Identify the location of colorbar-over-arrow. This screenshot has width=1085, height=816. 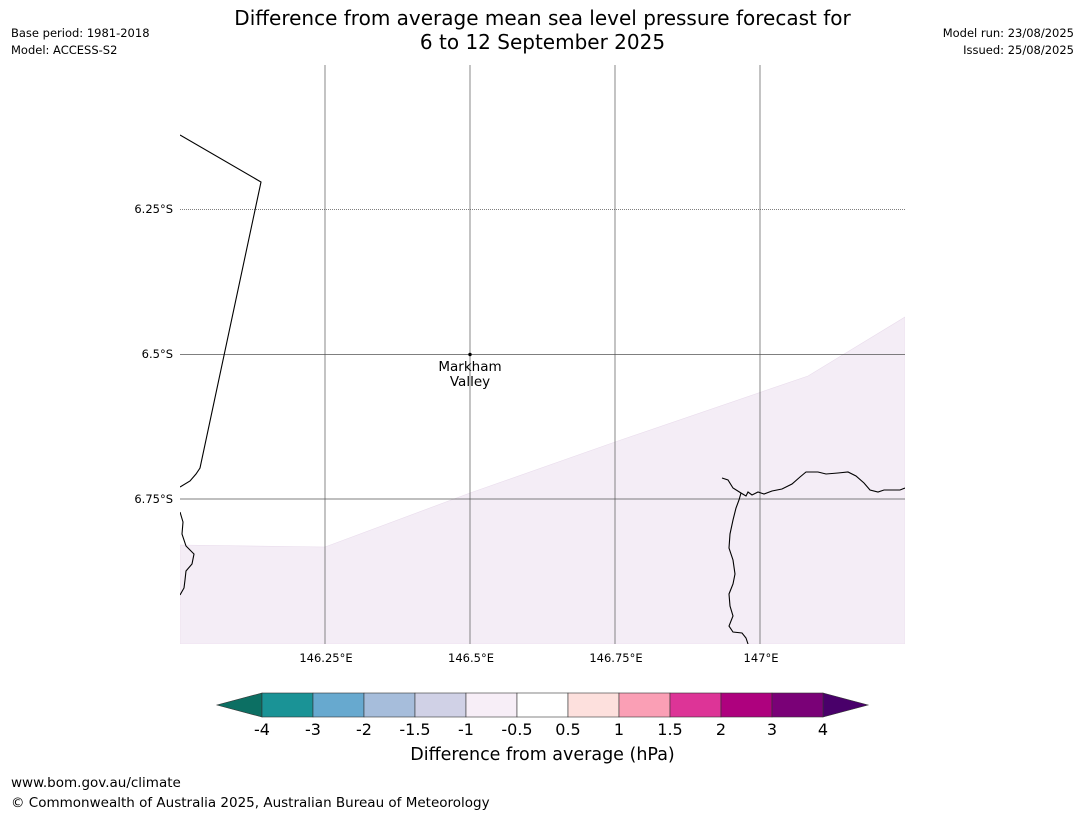
(846, 705).